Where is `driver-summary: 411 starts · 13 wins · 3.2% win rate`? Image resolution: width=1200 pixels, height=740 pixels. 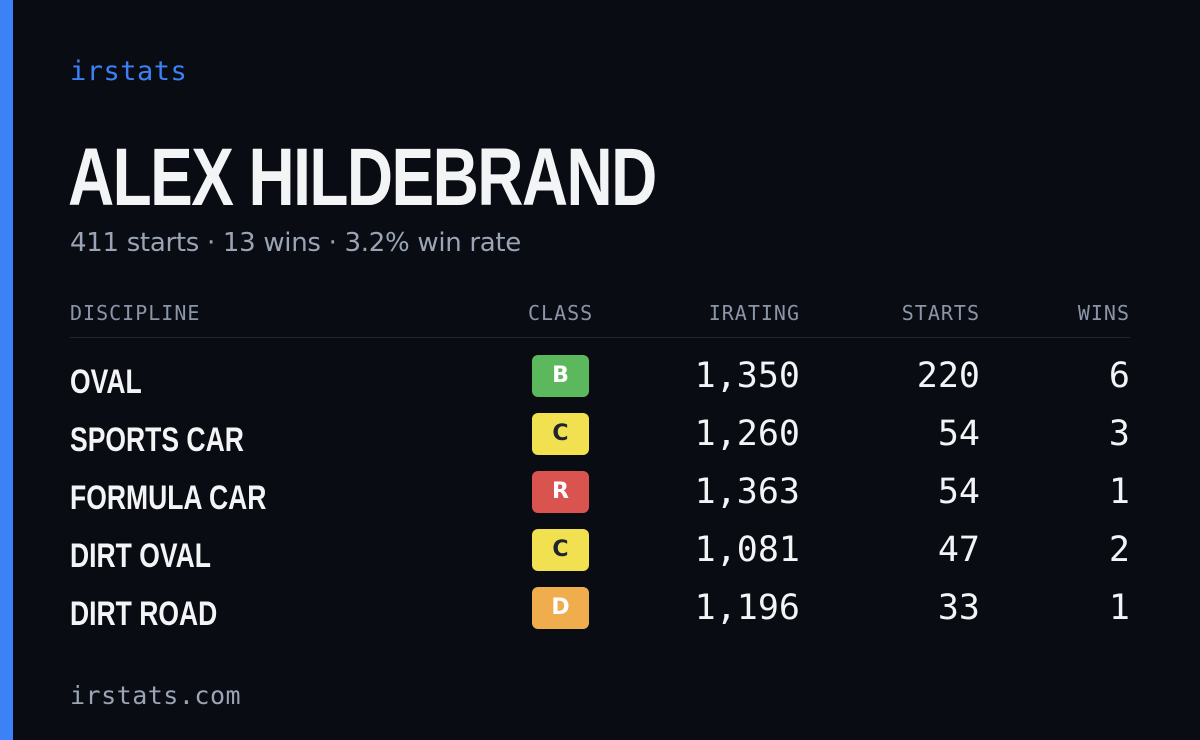
driver-summary: 411 starts · 13 wins · 3.2% win rate is located at coordinates (296, 243).